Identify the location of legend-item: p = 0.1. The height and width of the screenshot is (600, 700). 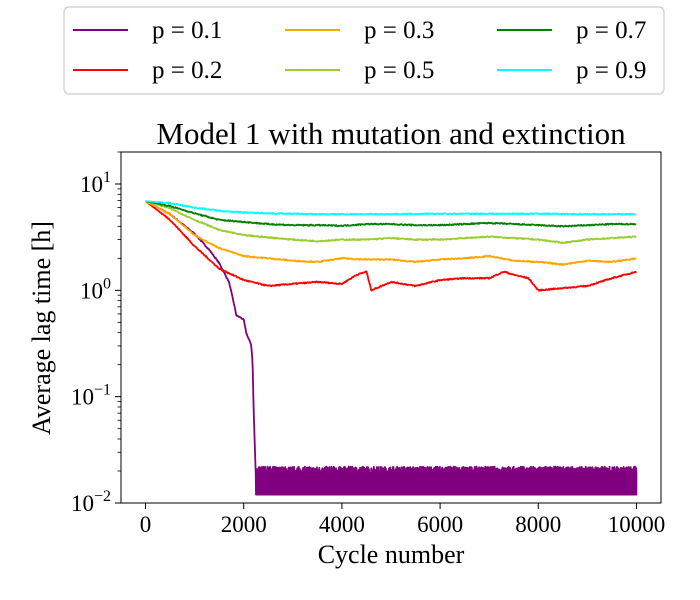
(147, 30).